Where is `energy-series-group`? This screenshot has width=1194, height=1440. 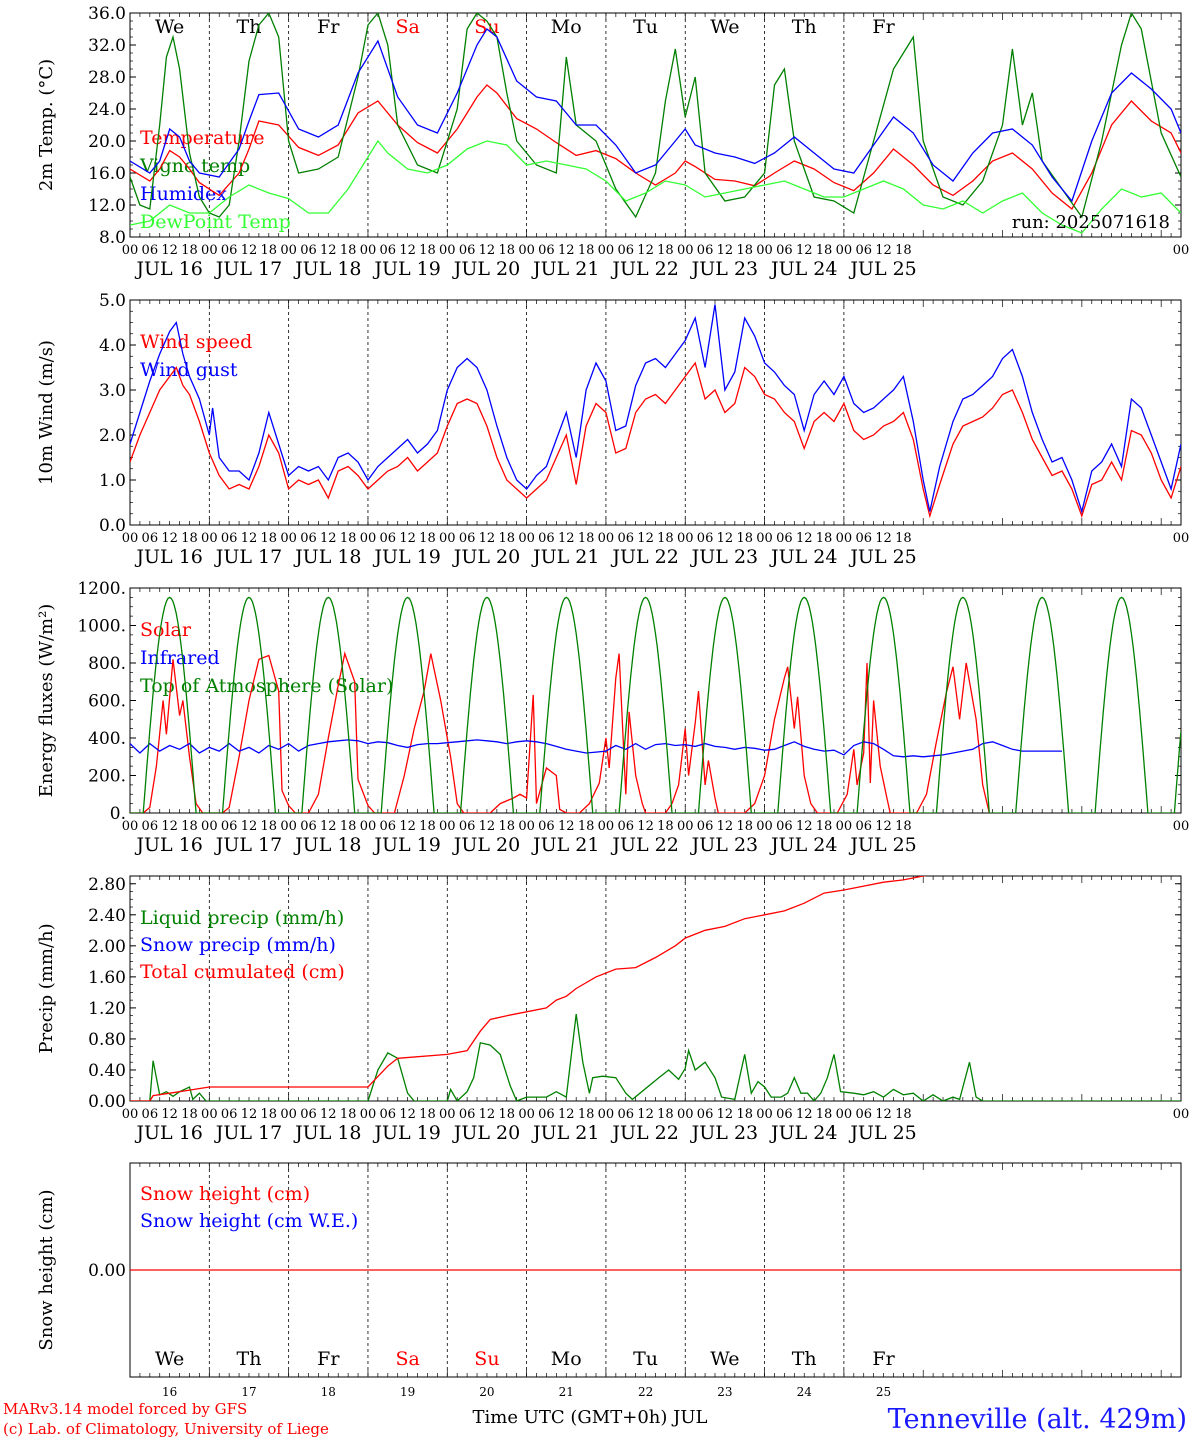
energy-series-group is located at coordinates (655, 704).